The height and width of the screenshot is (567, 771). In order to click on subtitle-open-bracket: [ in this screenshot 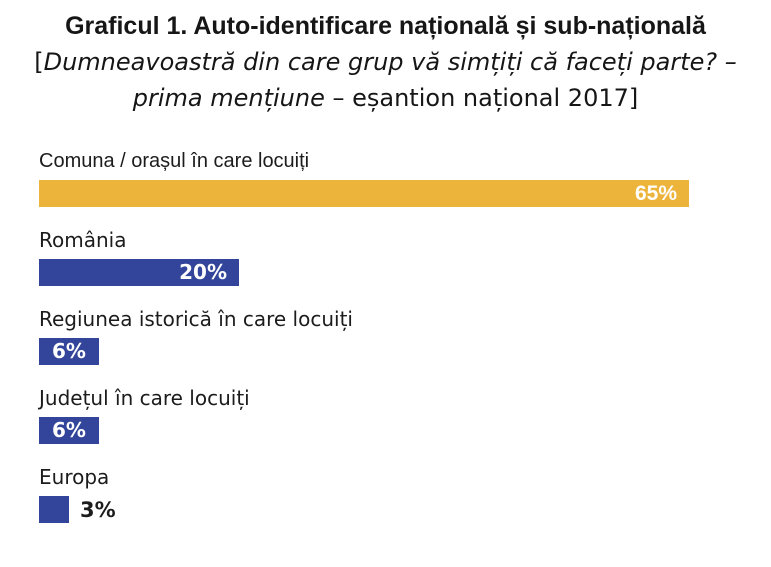, I will do `click(39, 62)`.